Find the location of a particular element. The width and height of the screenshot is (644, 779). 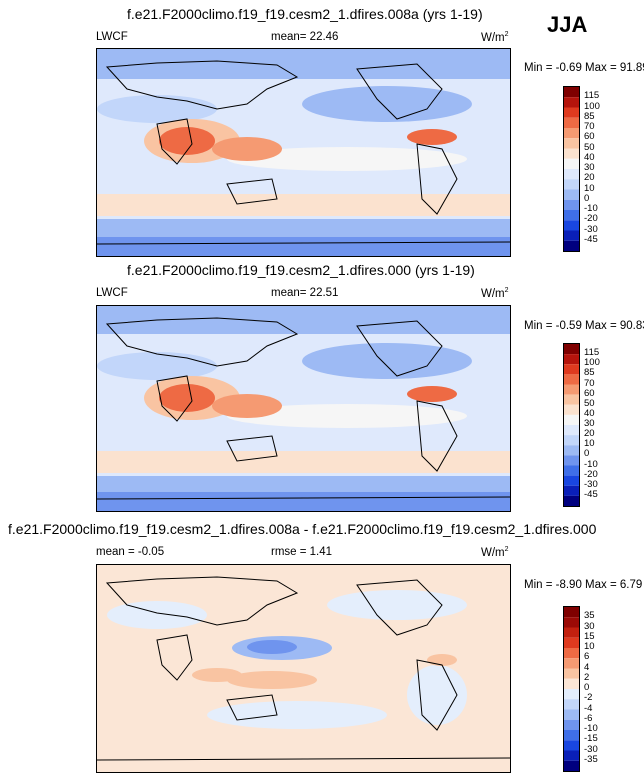

colorbar-tick-label: -6 is located at coordinates (588, 718).